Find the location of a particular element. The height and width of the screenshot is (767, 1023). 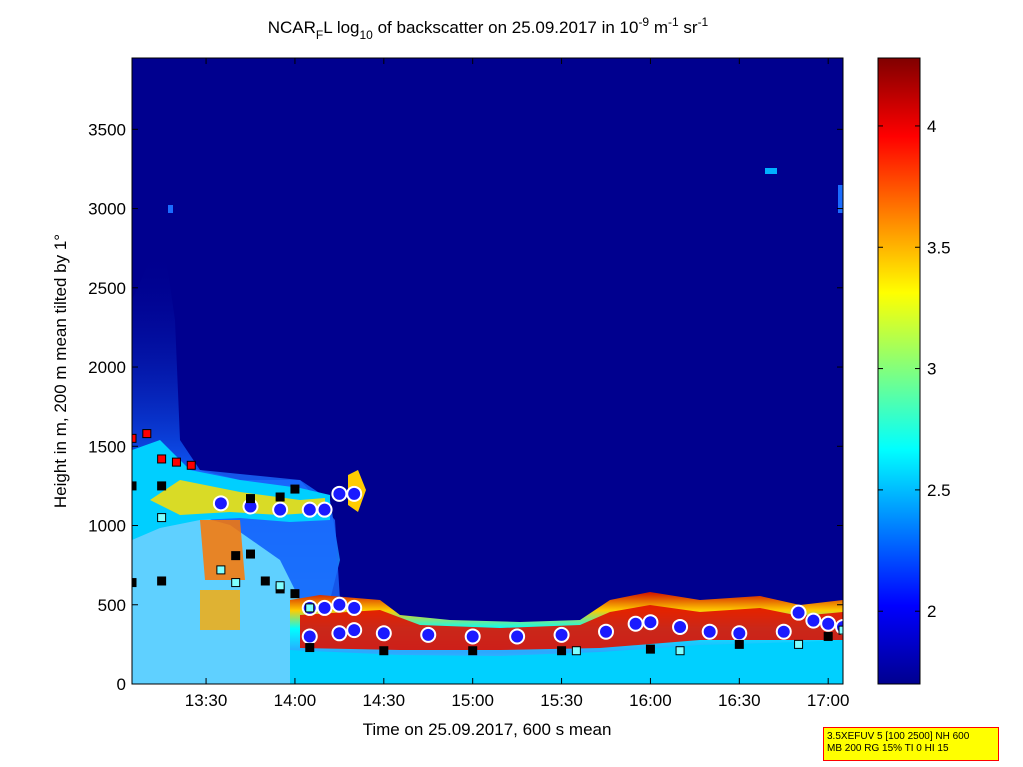

colorbar-tick-label: 2 is located at coordinates (931, 611).